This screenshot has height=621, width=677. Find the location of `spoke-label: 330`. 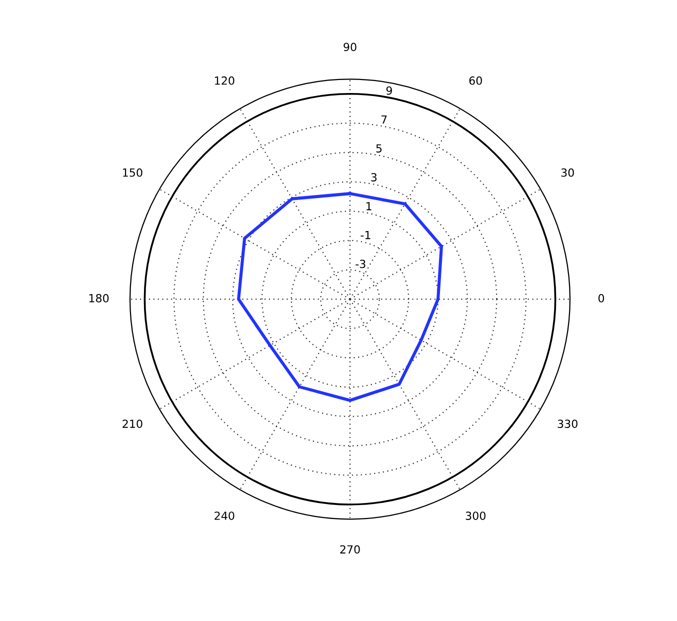

spoke-label: 330 is located at coordinates (568, 424).